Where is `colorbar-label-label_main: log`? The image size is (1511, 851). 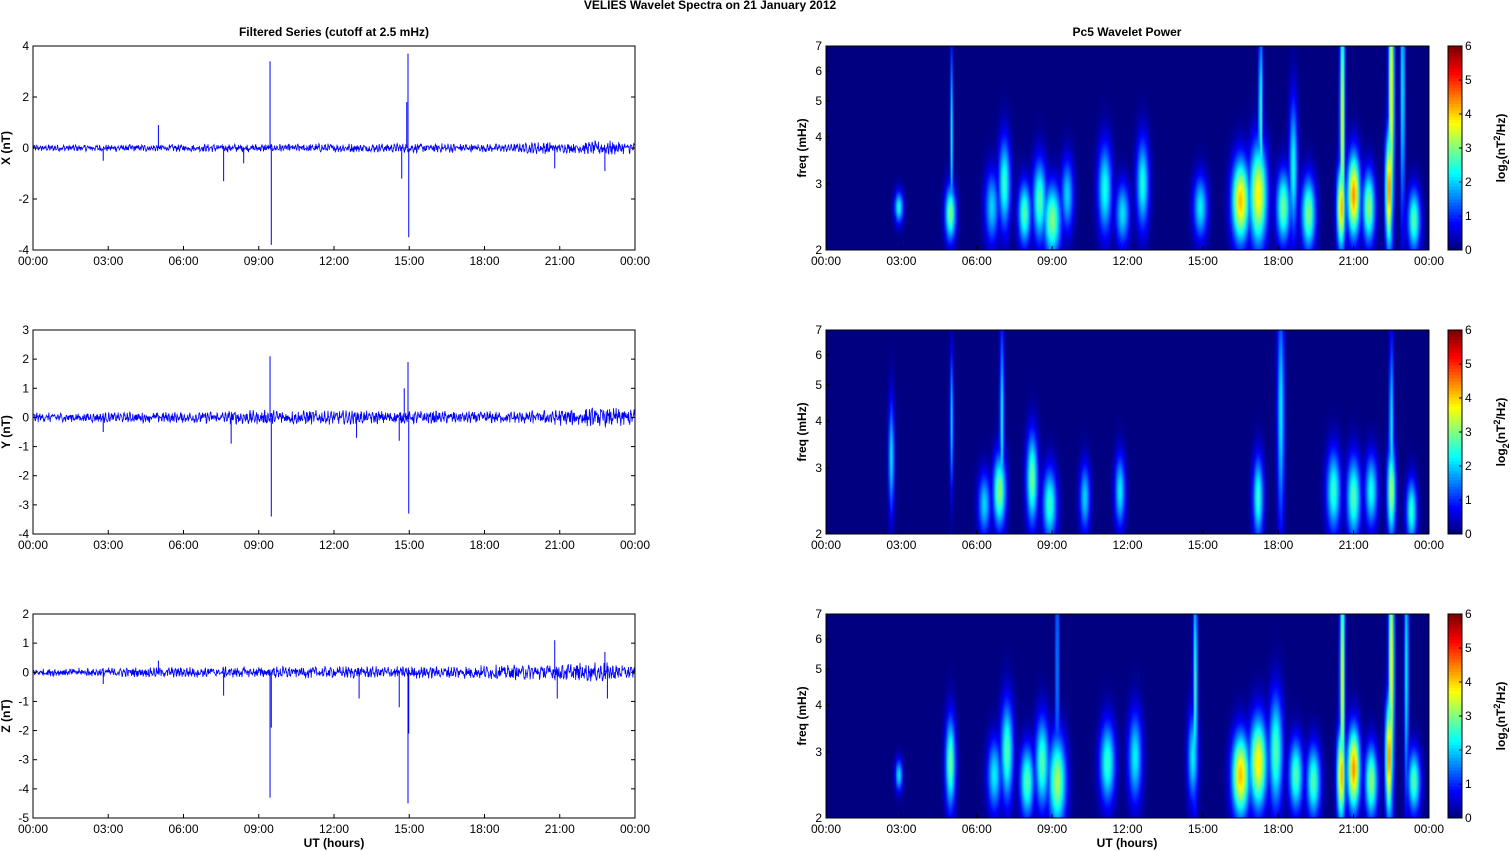 colorbar-label-label_main: log is located at coordinates (1501, 741).